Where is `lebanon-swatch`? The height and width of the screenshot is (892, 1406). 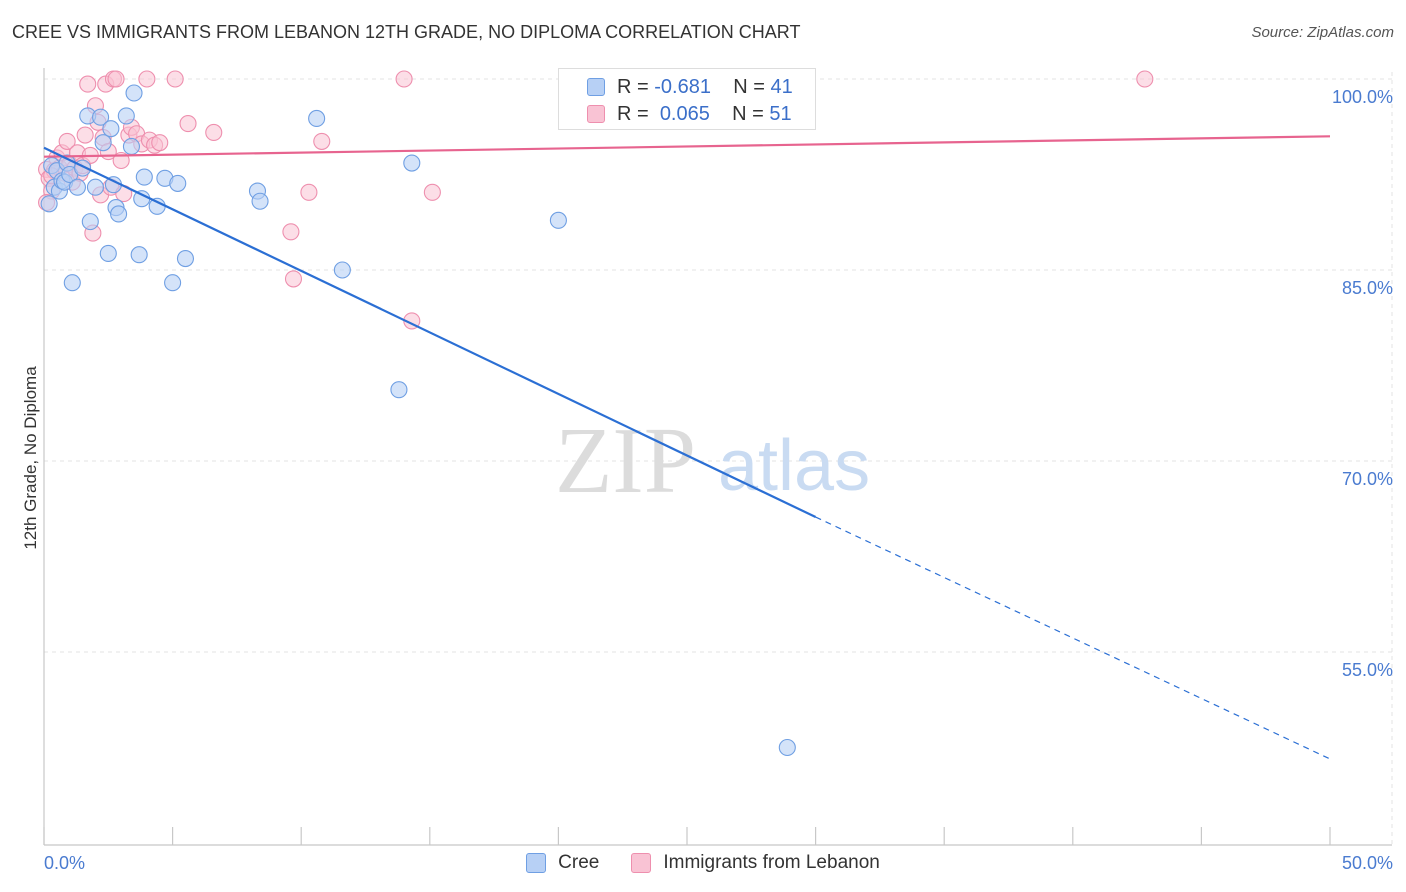 lebanon-swatch is located at coordinates (596, 114).